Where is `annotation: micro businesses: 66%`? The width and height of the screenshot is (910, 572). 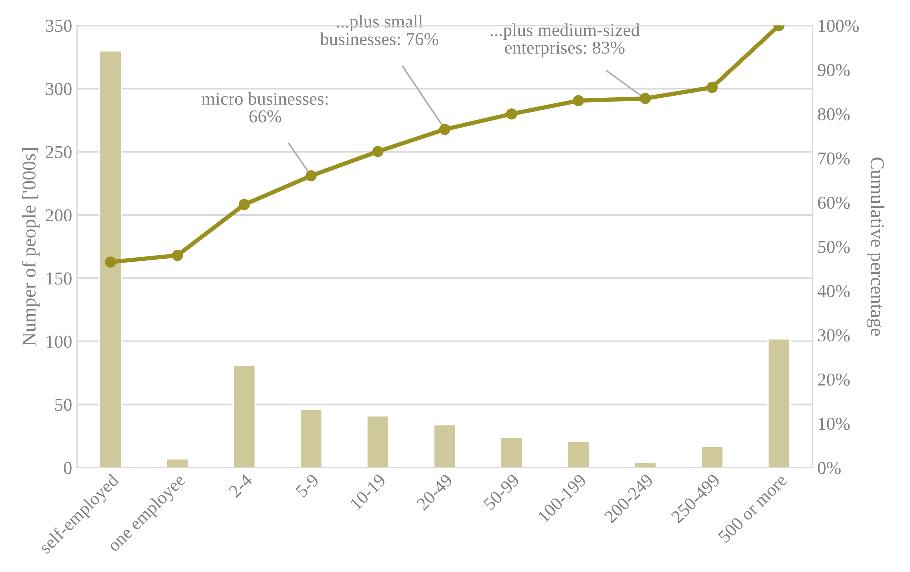 annotation: micro businesses: 66% is located at coordinates (265, 107).